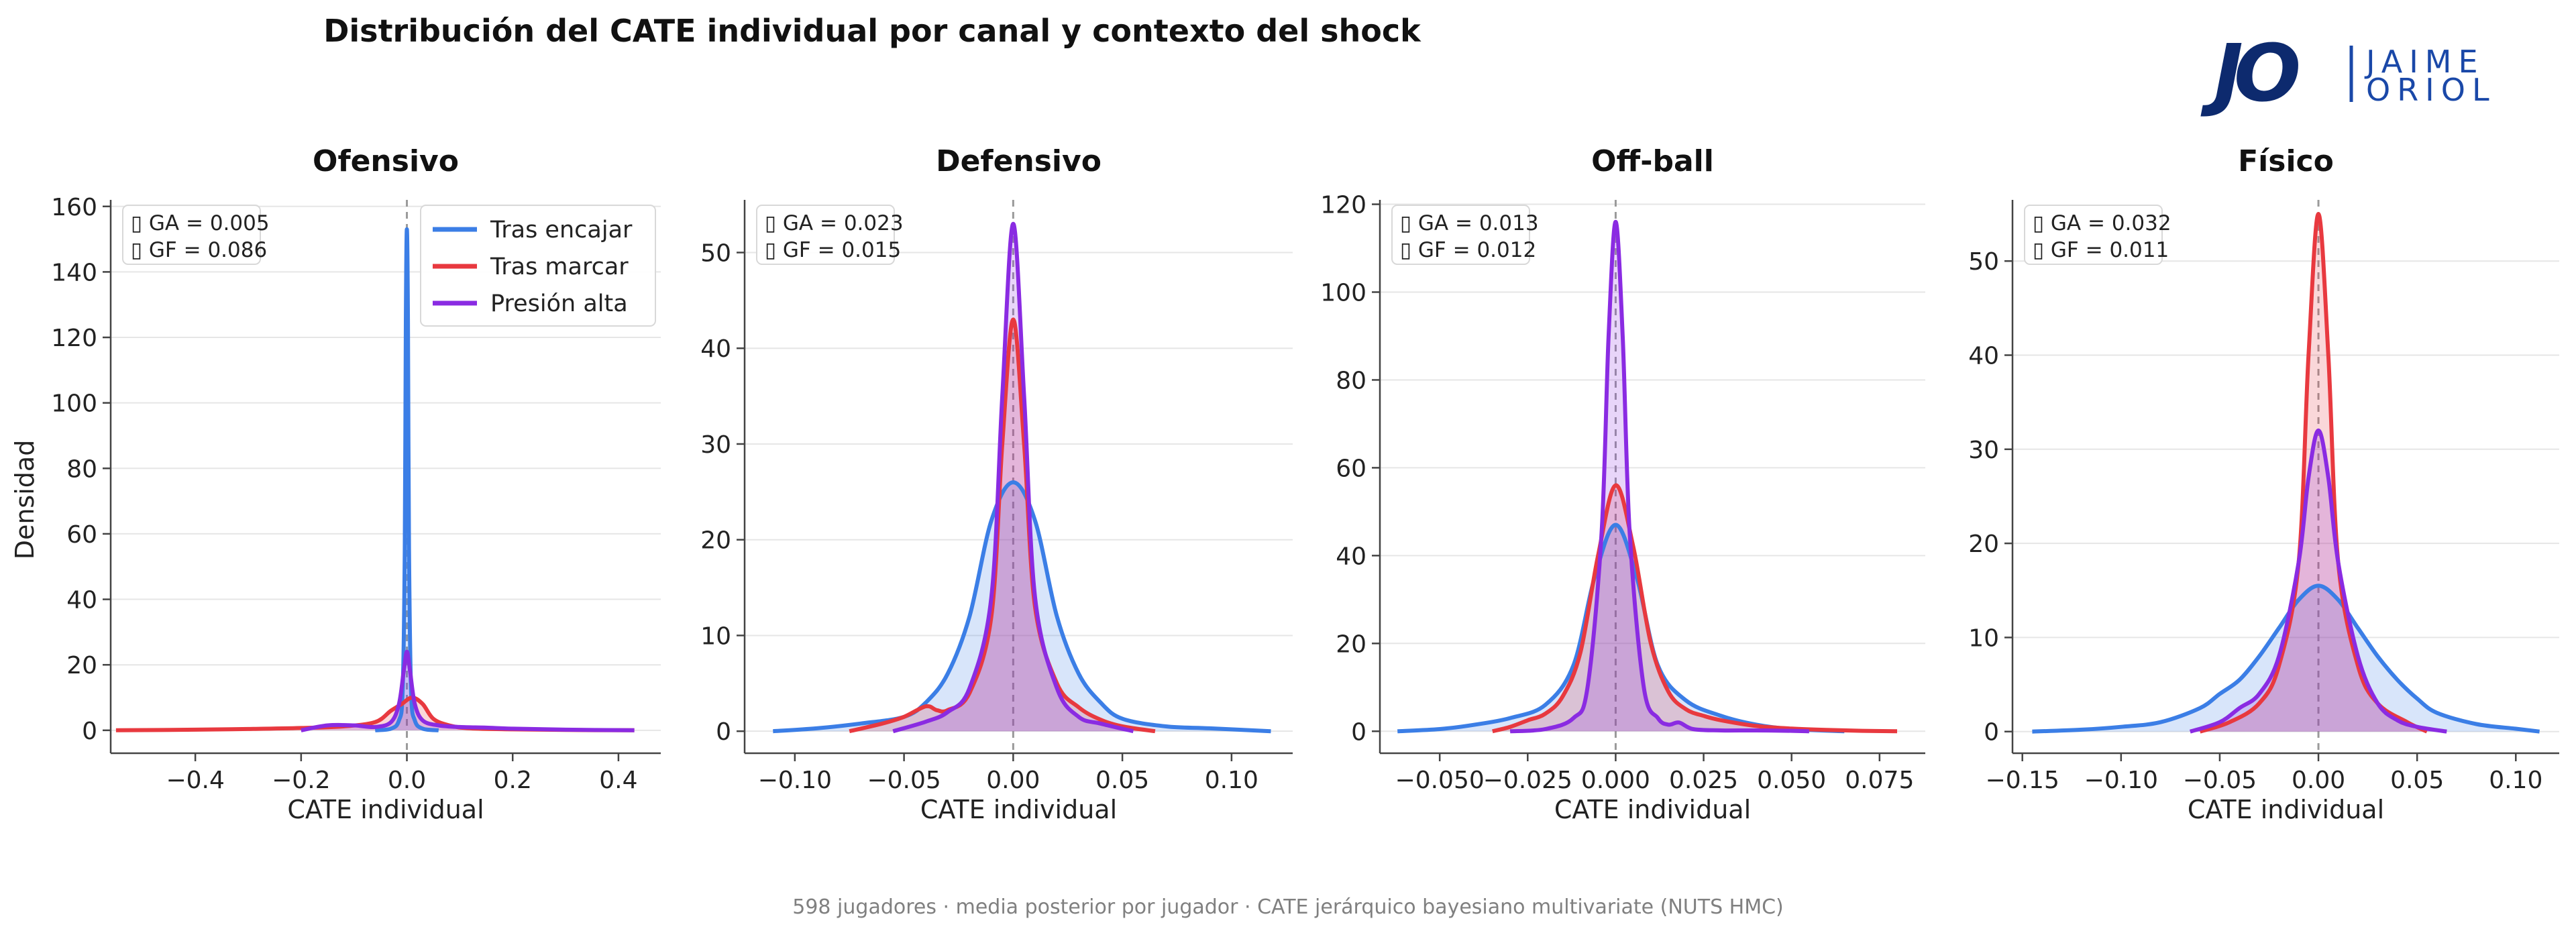 This screenshot has height=937, width=2576. Describe the element at coordinates (2101, 250) in the screenshot. I see `annotation-text: ▯ GF = 0.011` at that location.